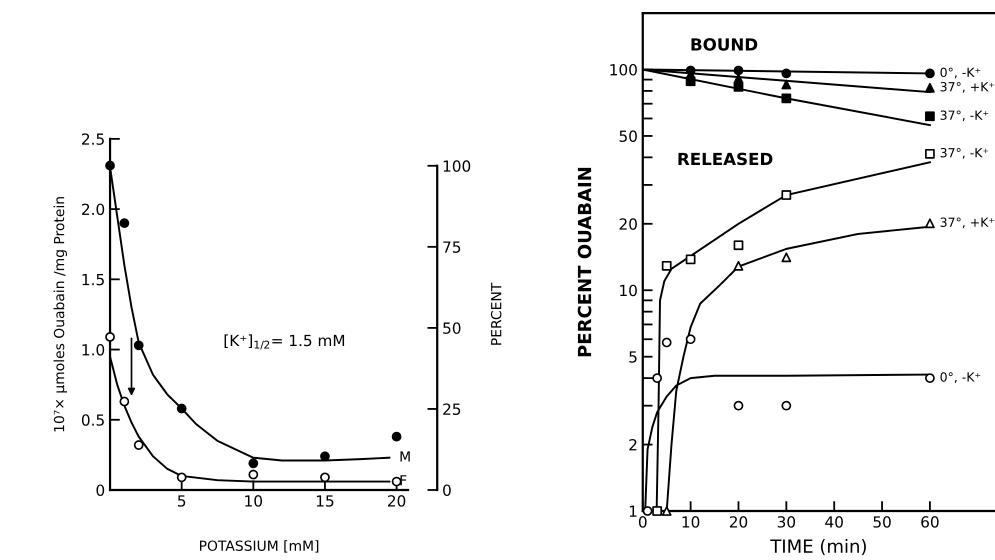 The image size is (995, 560). I want to click on x-tick-label: 5, so click(182, 501).